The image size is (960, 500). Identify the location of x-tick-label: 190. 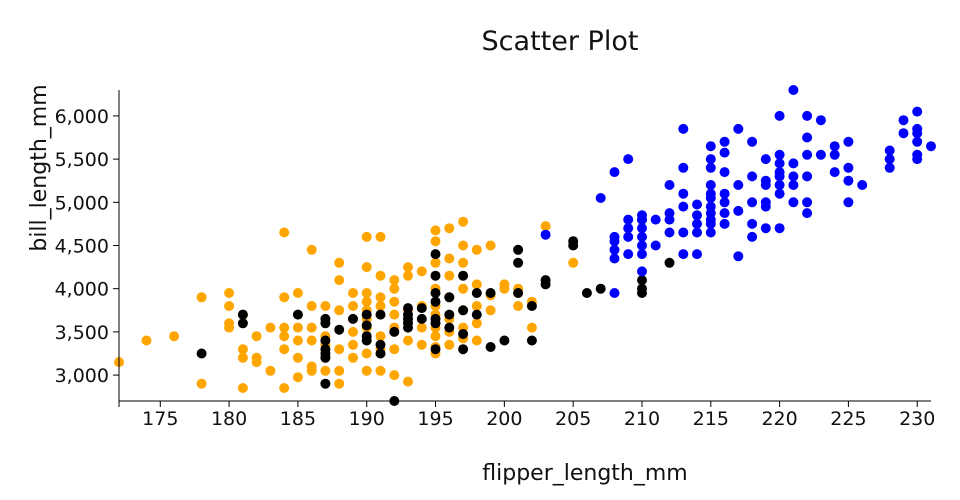
(367, 419).